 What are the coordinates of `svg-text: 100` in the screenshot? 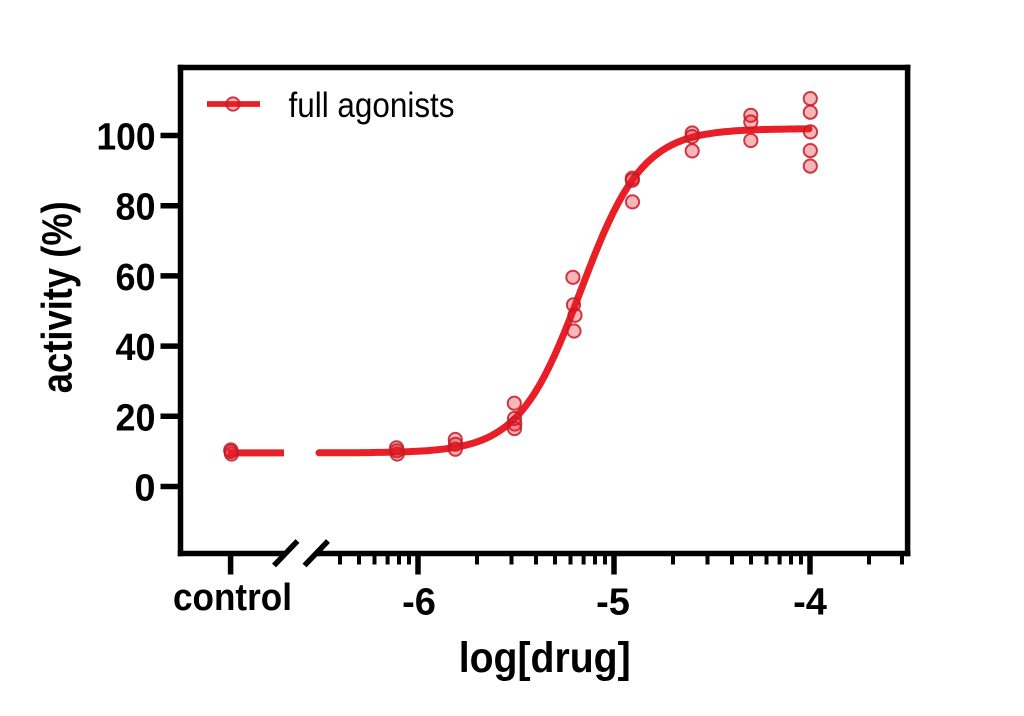 It's located at (126, 138).